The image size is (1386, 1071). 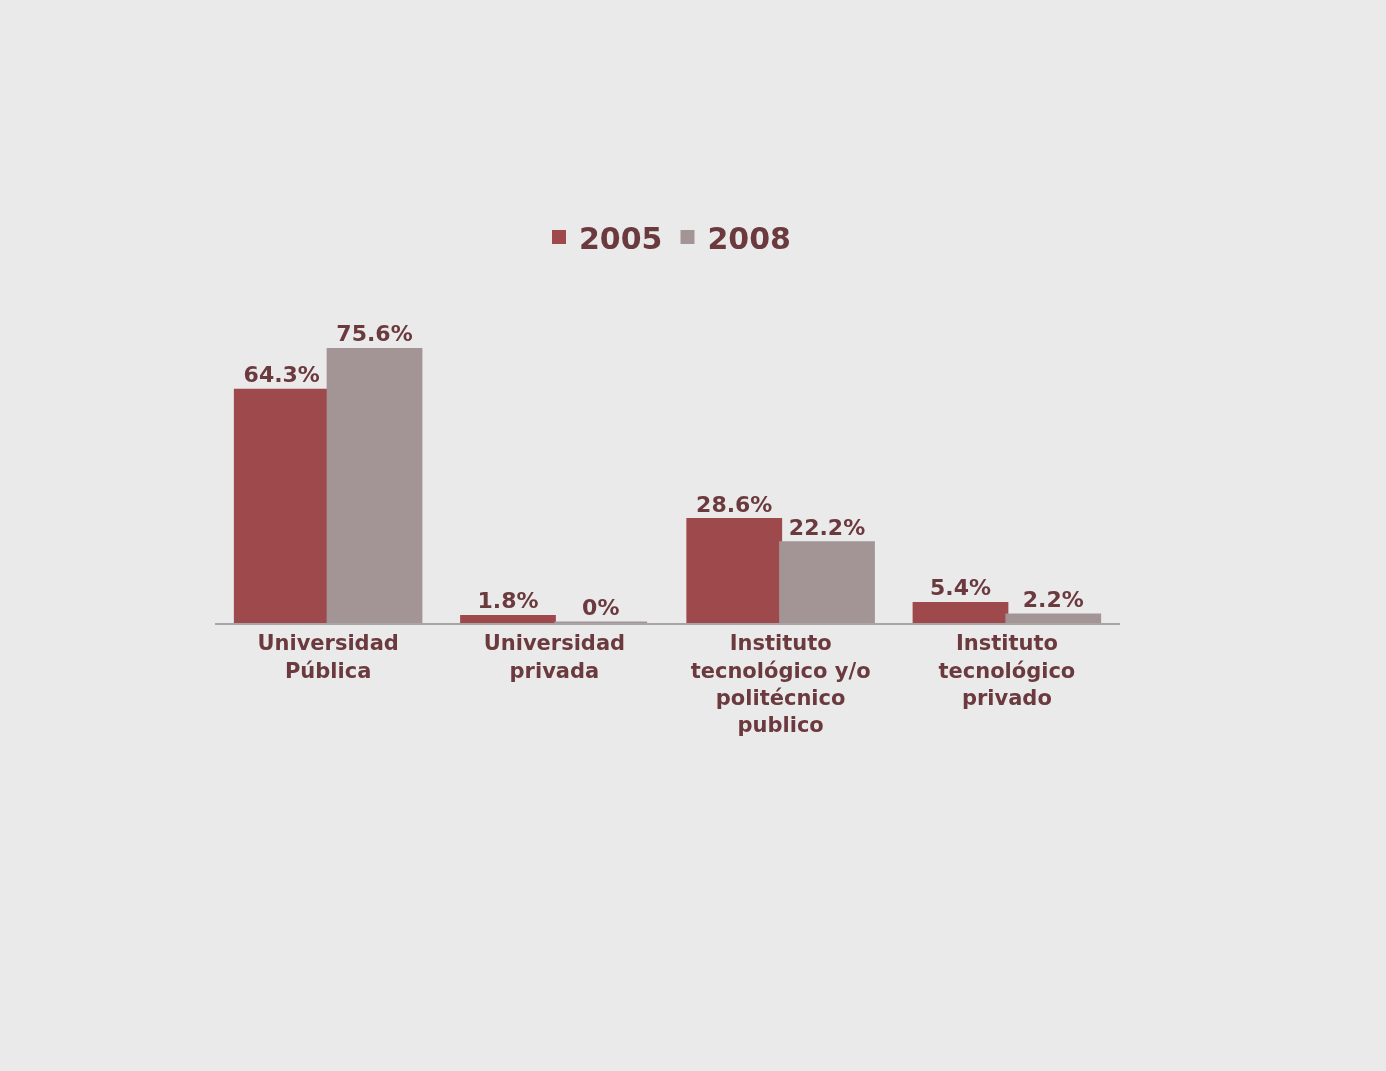 What do you see at coordinates (780, 684) in the screenshot?
I see `x-tick-label: Instituto tecnológico y/o politécnico publico` at bounding box center [780, 684].